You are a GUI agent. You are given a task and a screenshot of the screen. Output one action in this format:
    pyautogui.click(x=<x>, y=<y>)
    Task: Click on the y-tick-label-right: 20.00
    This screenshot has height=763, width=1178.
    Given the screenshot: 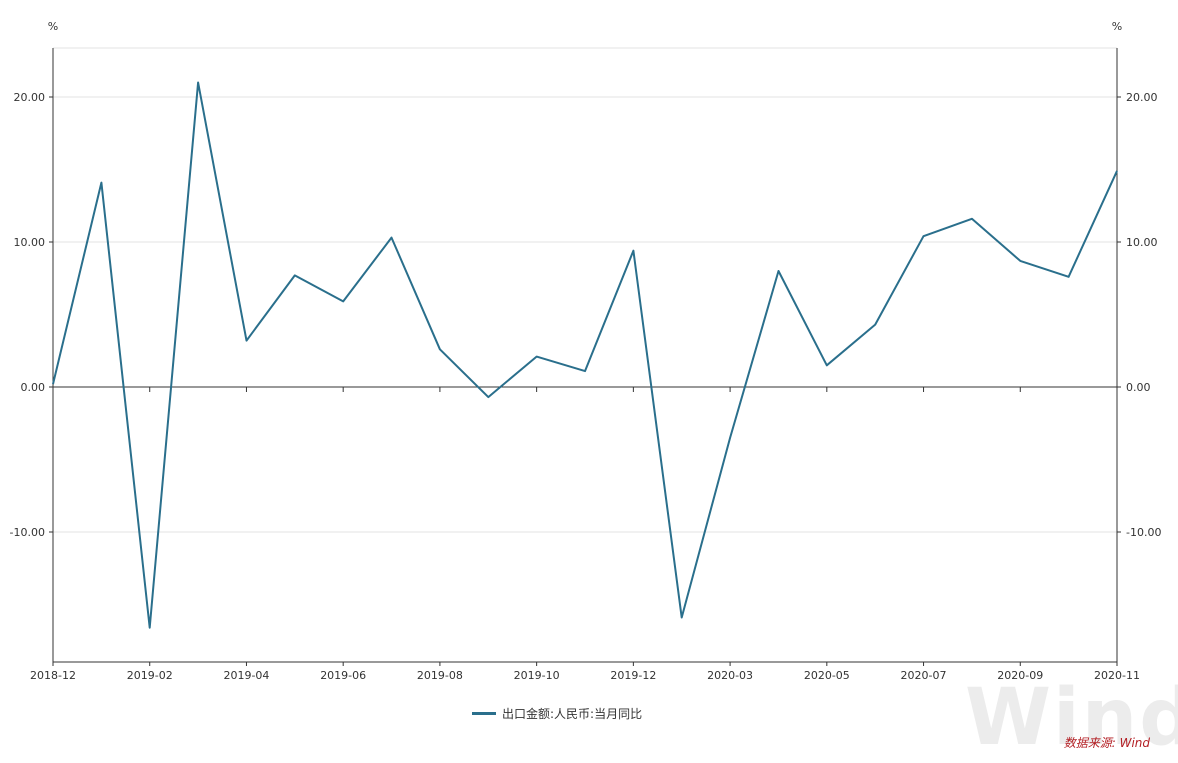 What is the action you would take?
    pyautogui.click(x=1142, y=97)
    